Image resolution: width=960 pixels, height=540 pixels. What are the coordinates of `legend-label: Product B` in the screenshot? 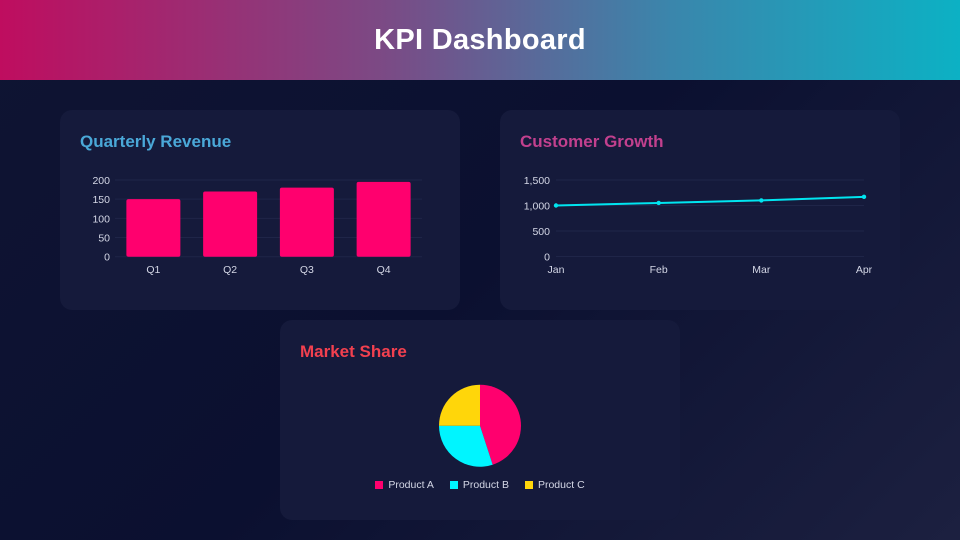 It's located at (485, 485).